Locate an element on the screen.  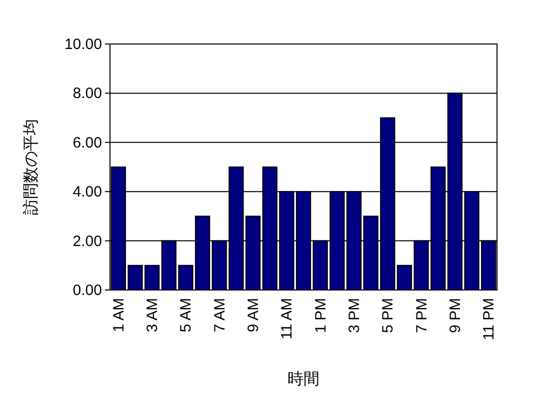
x-tick-label: 9 PM is located at coordinates (455, 316).